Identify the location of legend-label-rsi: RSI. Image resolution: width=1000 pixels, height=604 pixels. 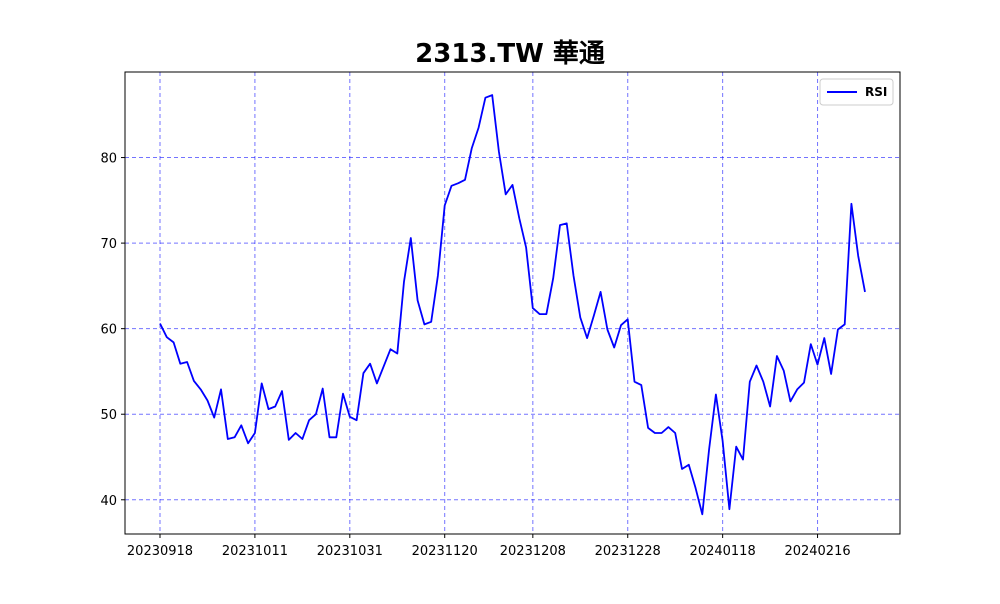
(876, 92).